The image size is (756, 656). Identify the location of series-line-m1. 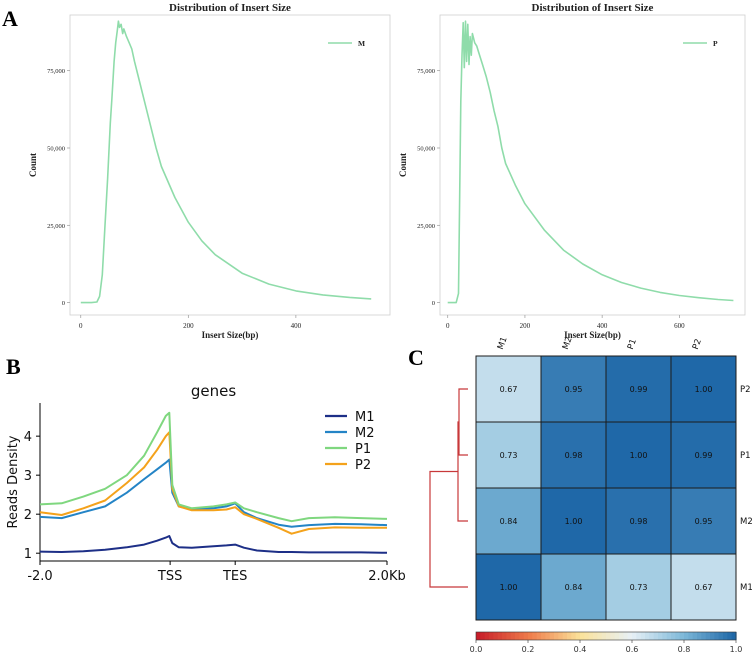
(213, 544).